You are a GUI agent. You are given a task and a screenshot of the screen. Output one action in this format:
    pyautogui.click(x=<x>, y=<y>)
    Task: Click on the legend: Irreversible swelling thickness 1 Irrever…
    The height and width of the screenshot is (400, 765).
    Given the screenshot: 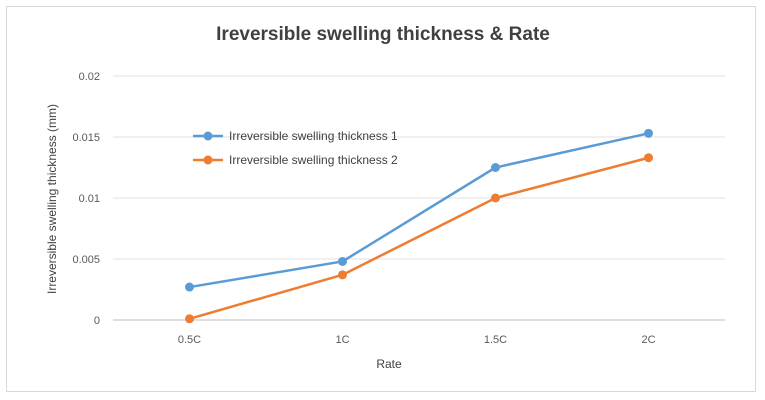 What is the action you would take?
    pyautogui.click(x=295, y=148)
    